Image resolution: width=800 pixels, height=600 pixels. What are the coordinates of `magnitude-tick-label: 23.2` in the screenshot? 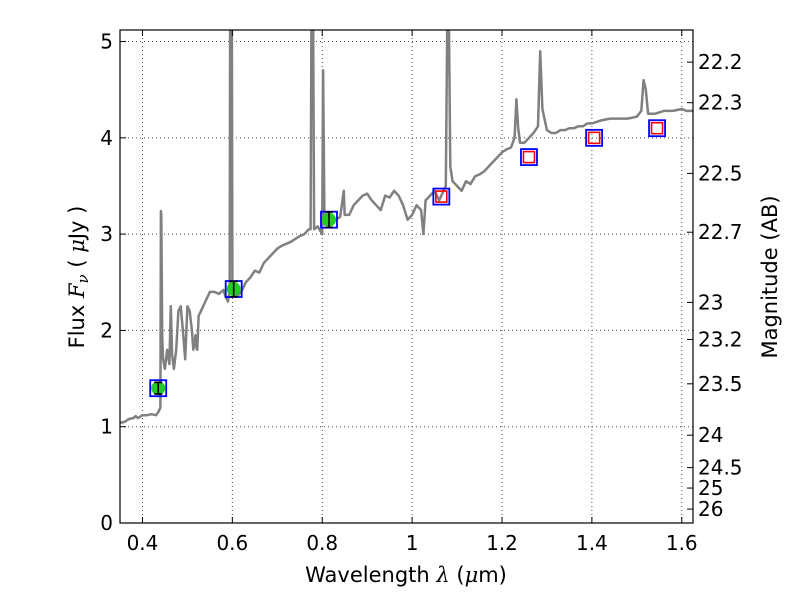 It's located at (720, 340).